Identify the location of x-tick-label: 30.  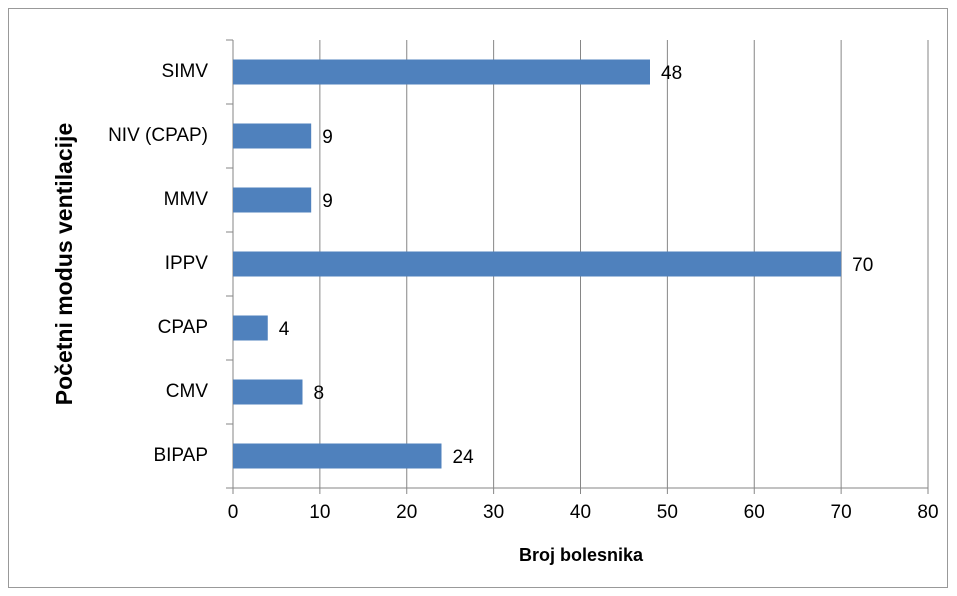
(493, 512).